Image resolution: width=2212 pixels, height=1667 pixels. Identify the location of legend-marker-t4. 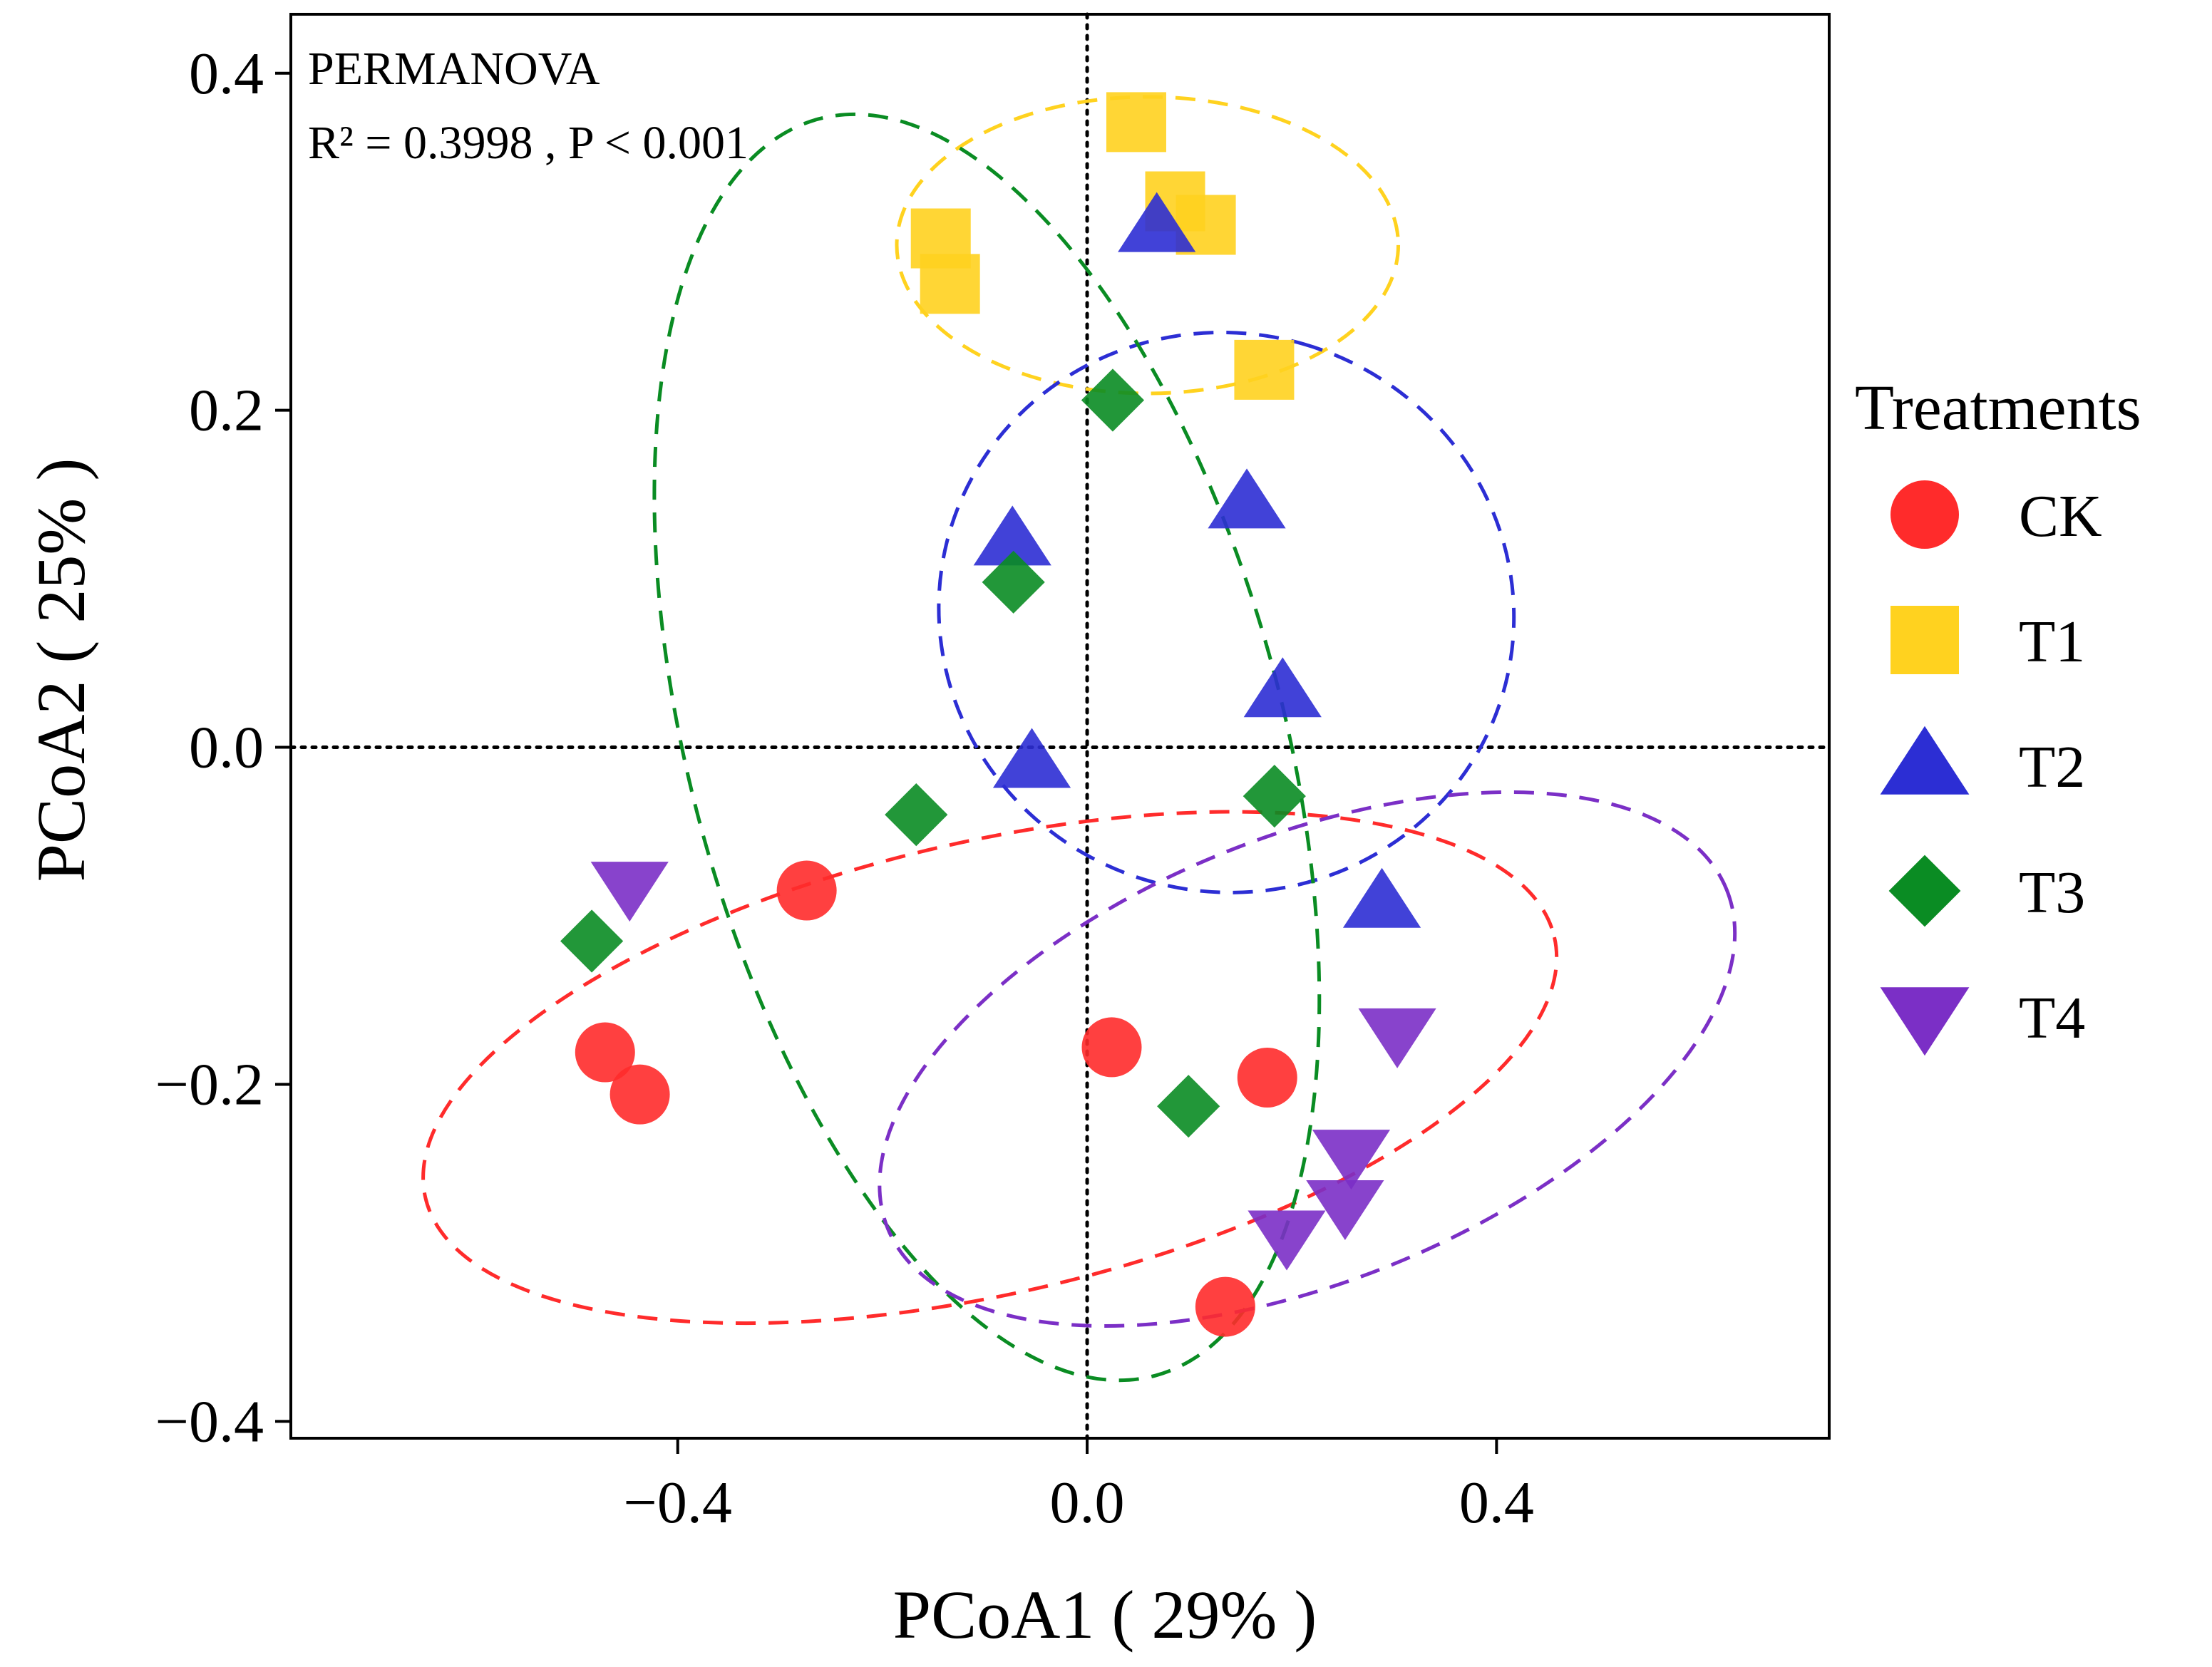
(1925, 1021).